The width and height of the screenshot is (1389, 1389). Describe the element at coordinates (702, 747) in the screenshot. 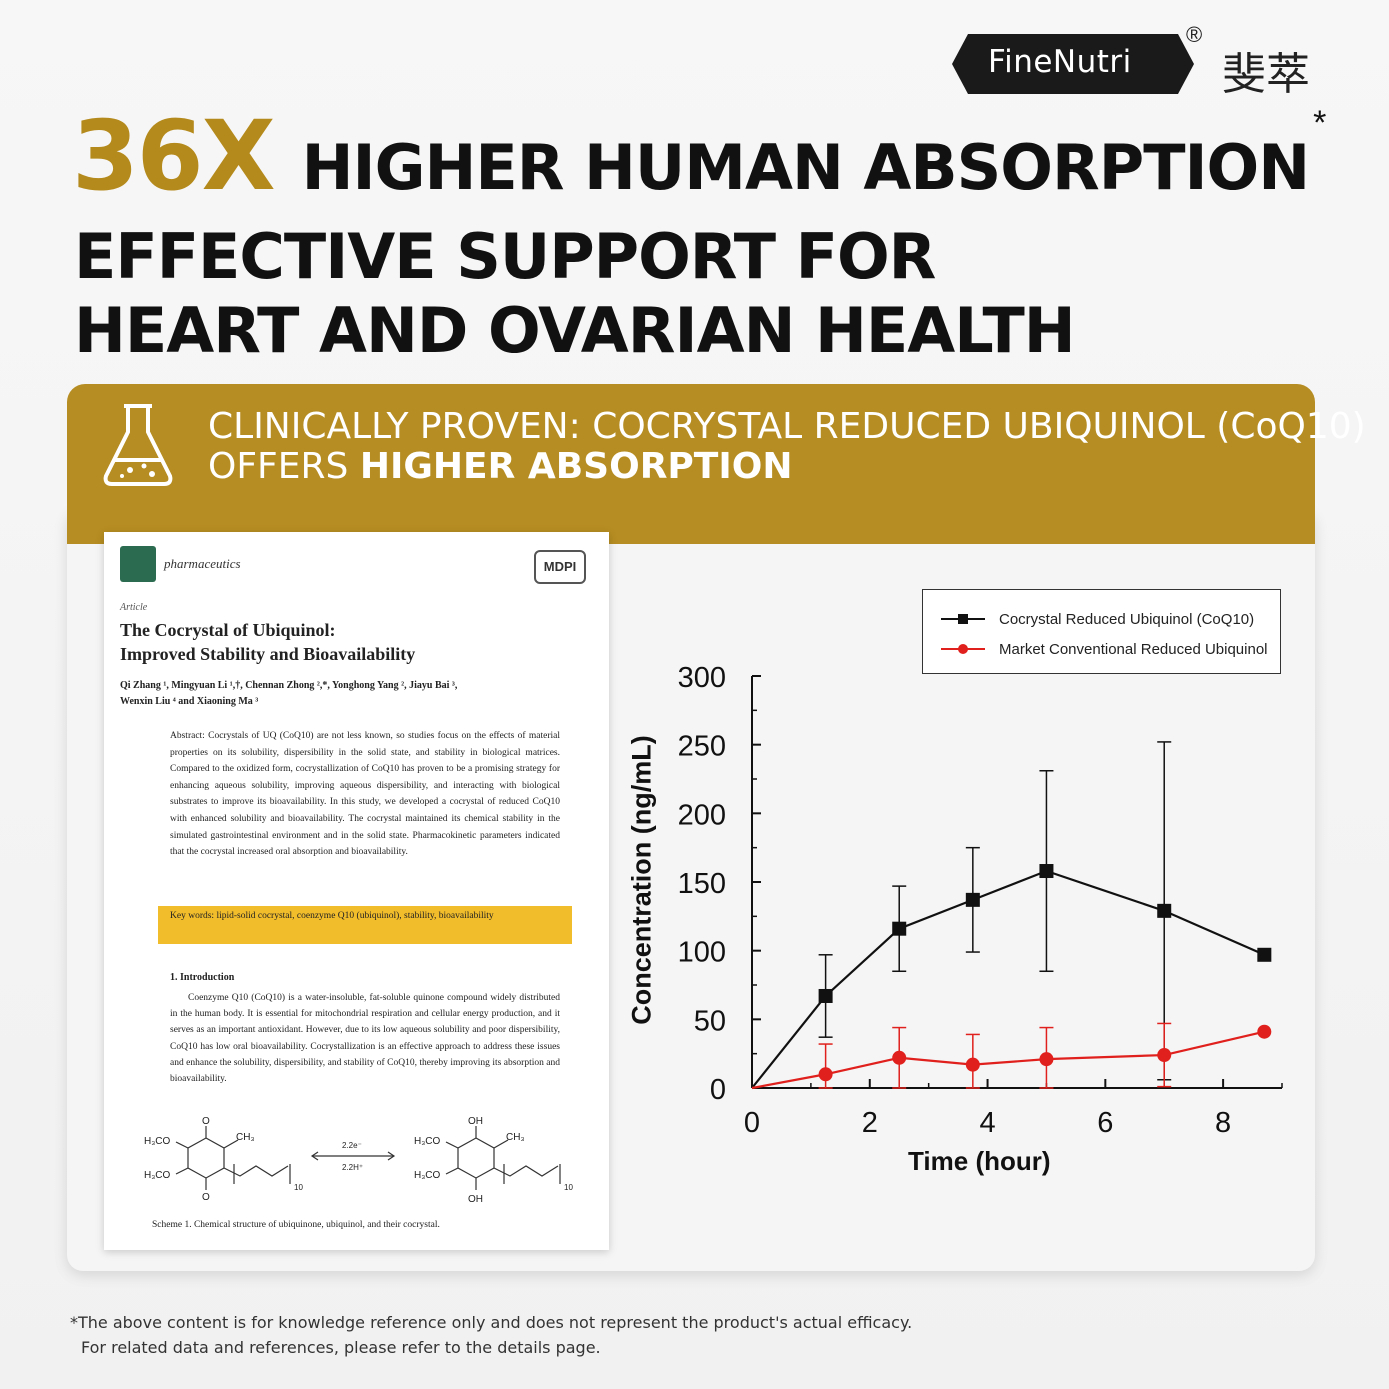

I see `y-tick-label-250: 250` at that location.